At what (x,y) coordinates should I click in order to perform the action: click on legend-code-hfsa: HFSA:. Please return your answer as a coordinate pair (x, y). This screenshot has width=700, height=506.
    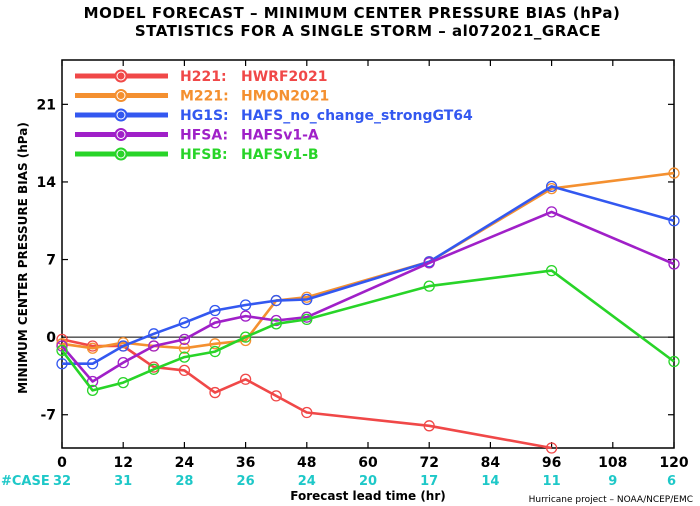
    Looking at the image, I should click on (204, 136).